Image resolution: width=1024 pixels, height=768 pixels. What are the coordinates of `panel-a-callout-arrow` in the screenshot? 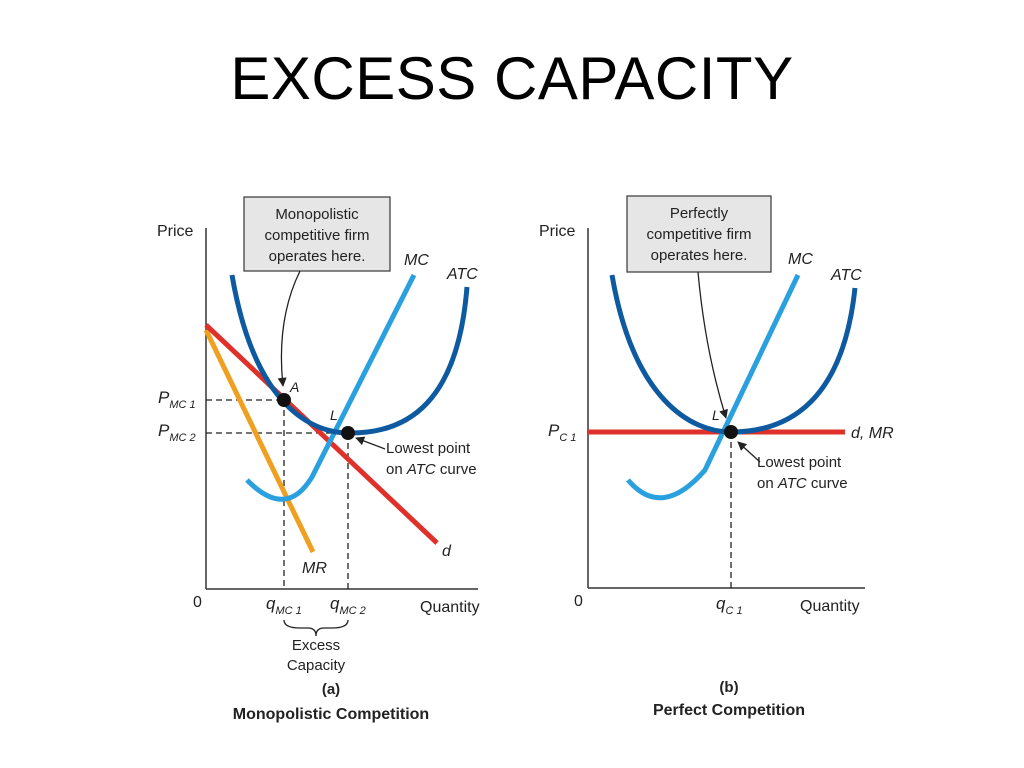 It's located at (289, 328).